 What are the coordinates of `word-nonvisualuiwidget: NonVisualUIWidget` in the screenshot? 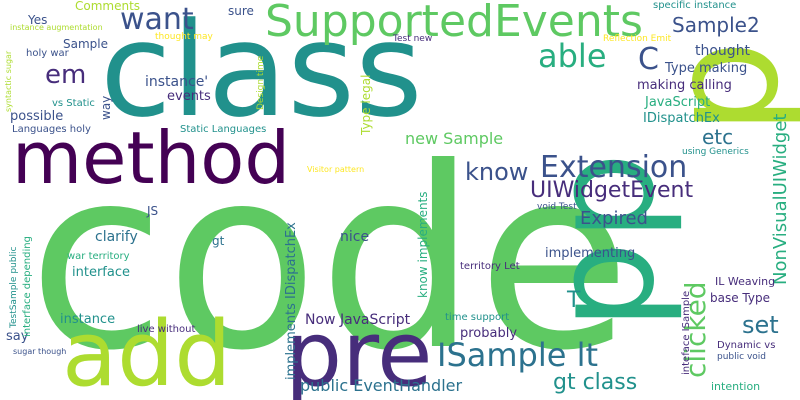 It's located at (780, 199).